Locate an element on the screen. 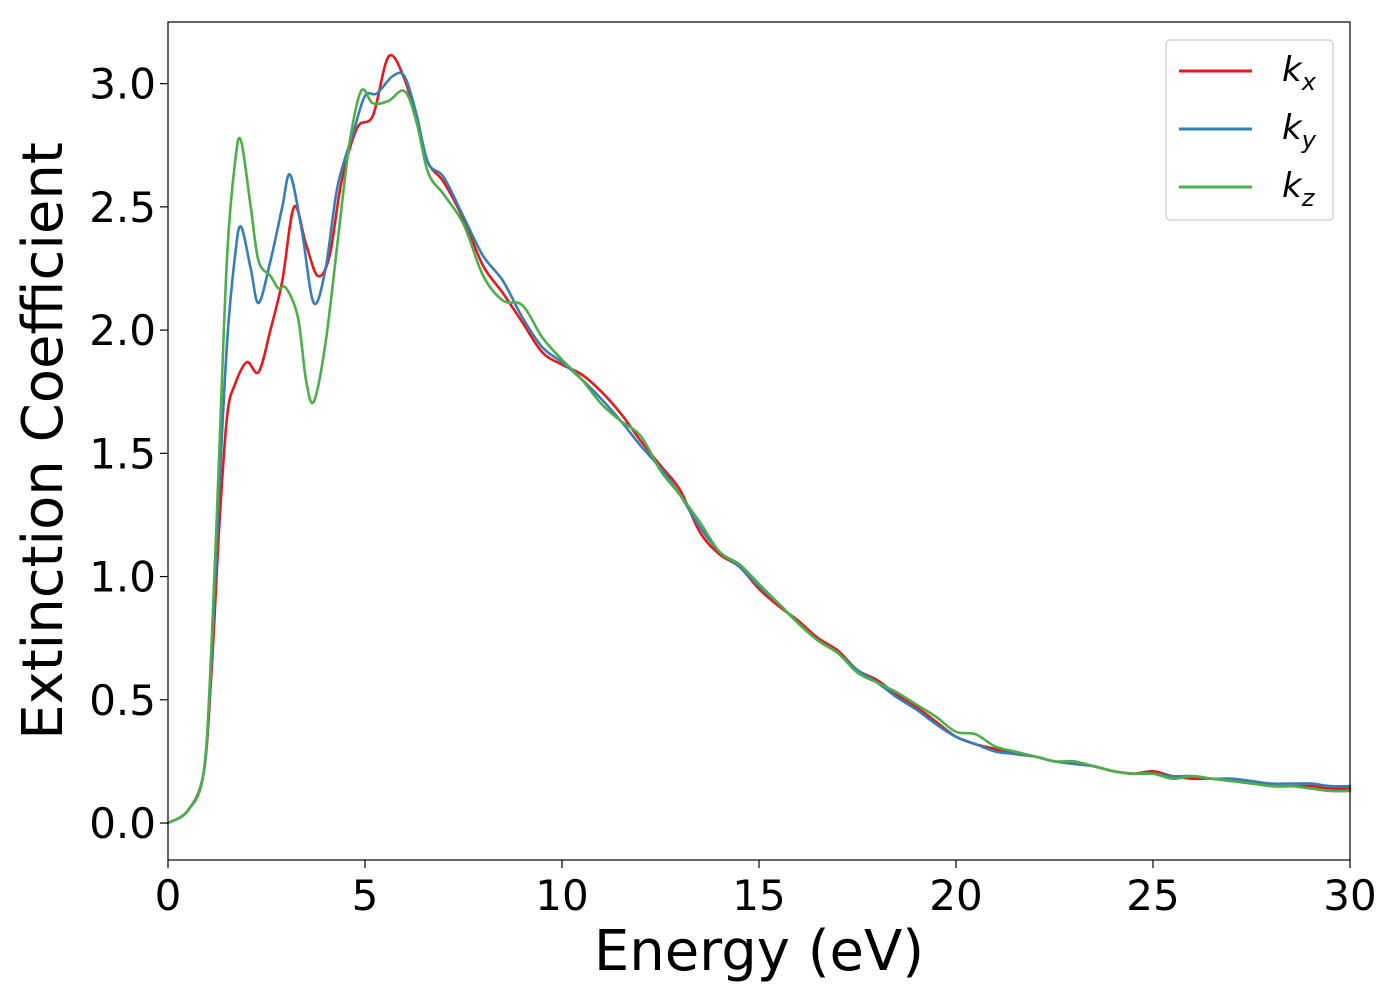 This screenshot has height=1000, width=1400. y-tick-label: 3.0 is located at coordinates (122, 84).